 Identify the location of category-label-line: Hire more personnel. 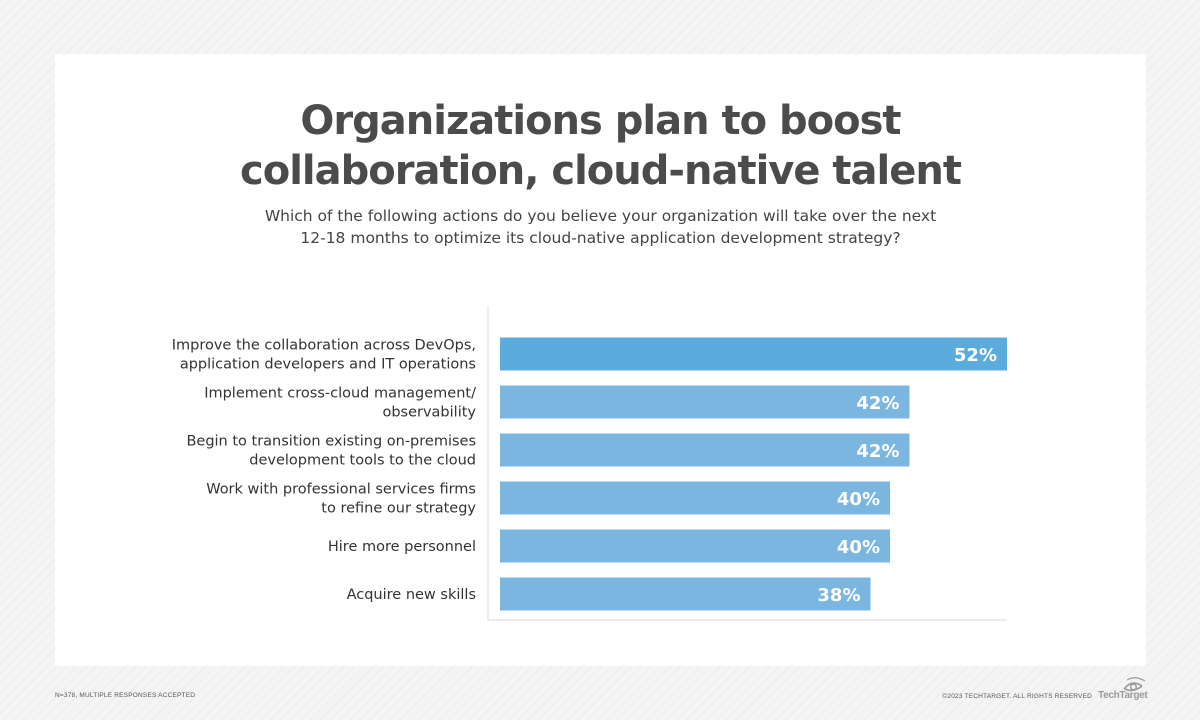
(402, 547).